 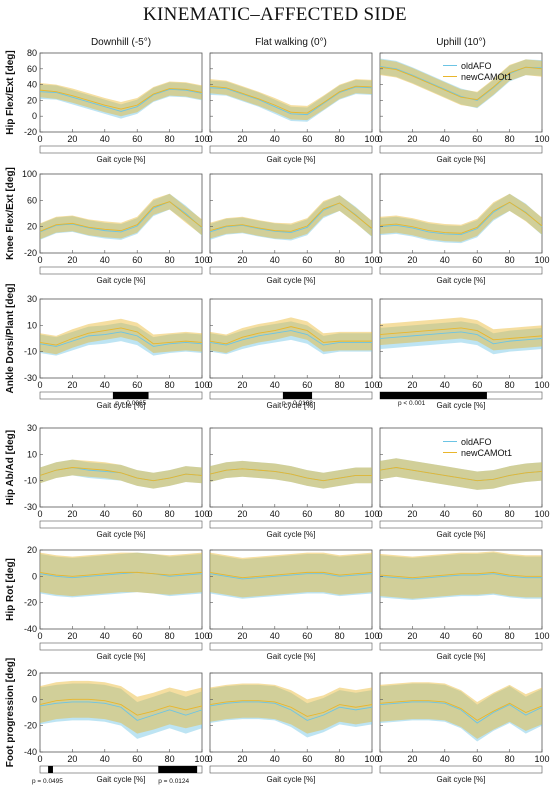 What do you see at coordinates (130, 403) in the screenshot?
I see `p-value-label: p = 0.0065` at bounding box center [130, 403].